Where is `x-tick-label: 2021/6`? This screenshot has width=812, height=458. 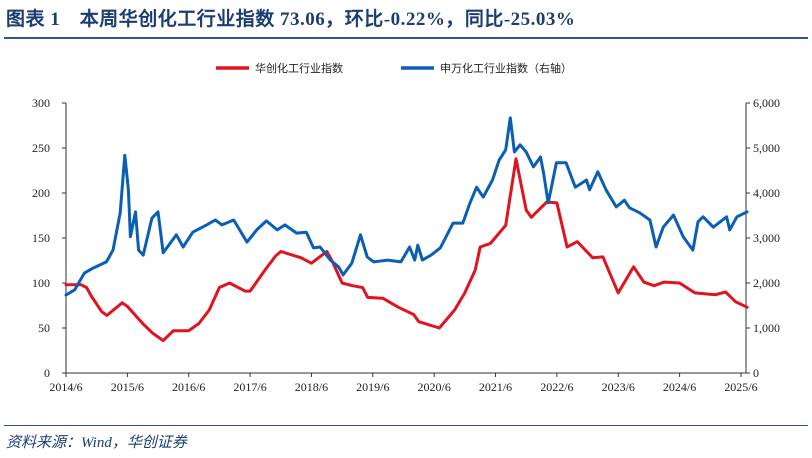 x-tick-label: 2021/6 is located at coordinates (495, 387).